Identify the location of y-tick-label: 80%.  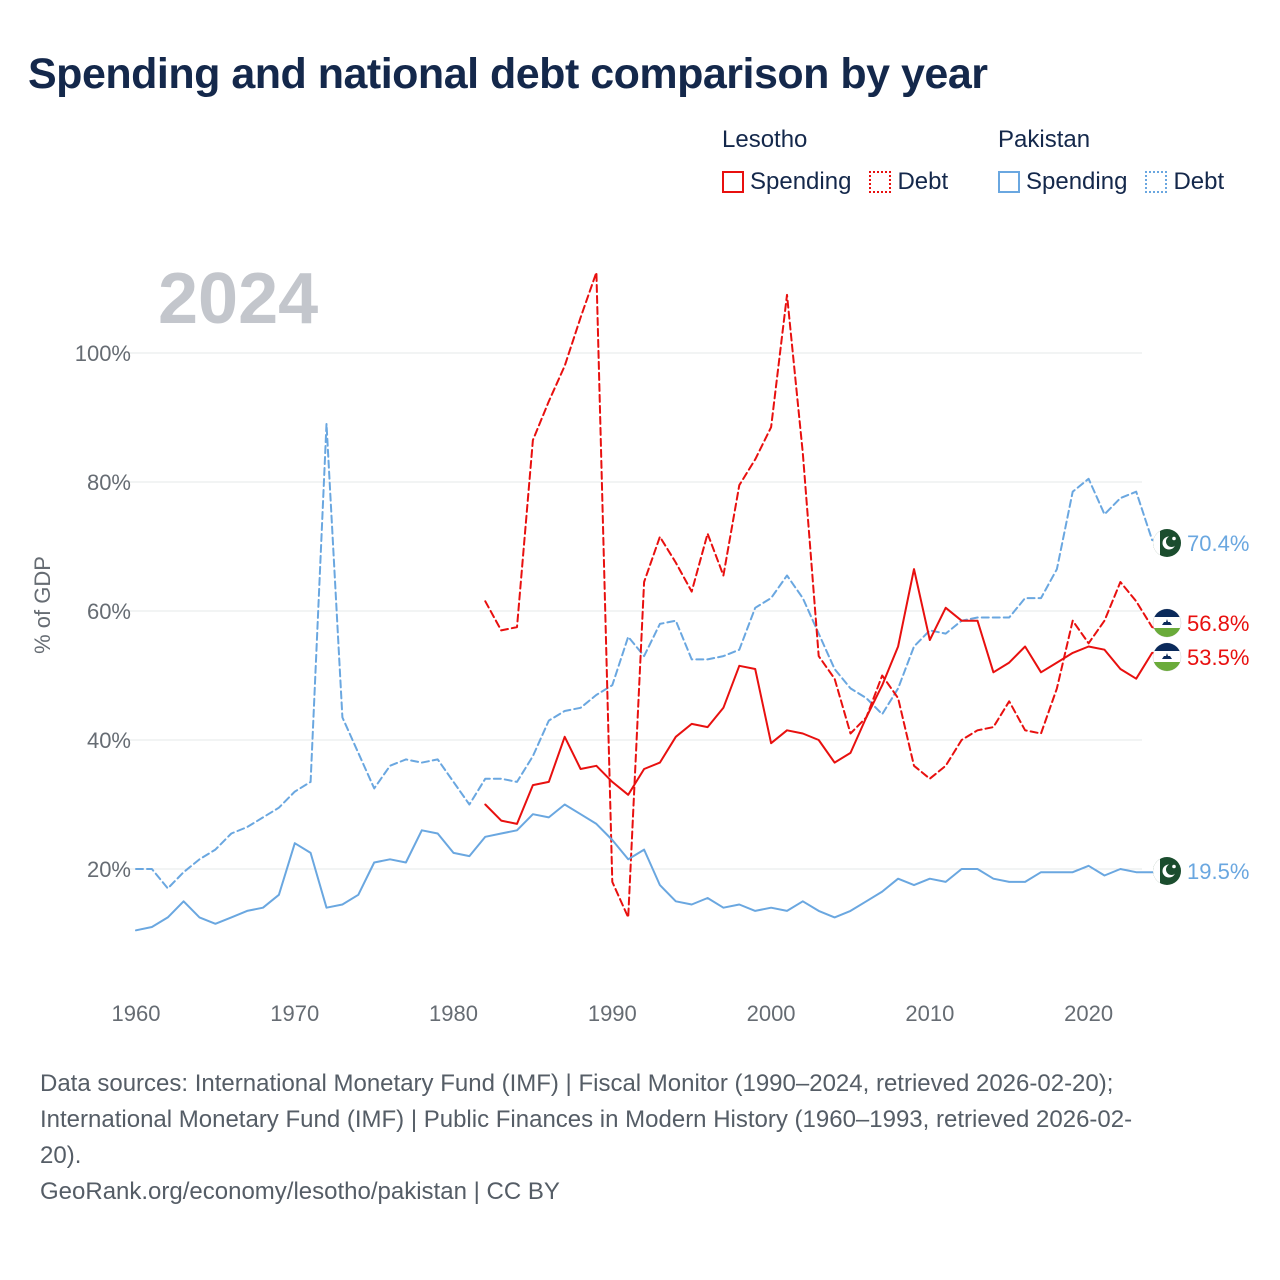
(109, 482).